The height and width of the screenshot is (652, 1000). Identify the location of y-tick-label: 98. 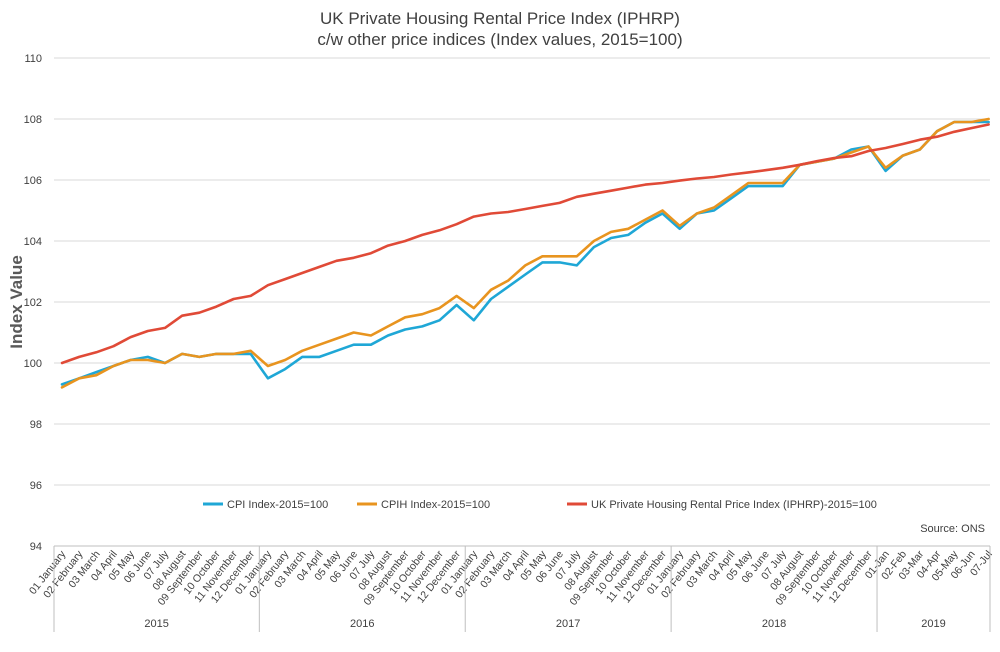
(36, 425).